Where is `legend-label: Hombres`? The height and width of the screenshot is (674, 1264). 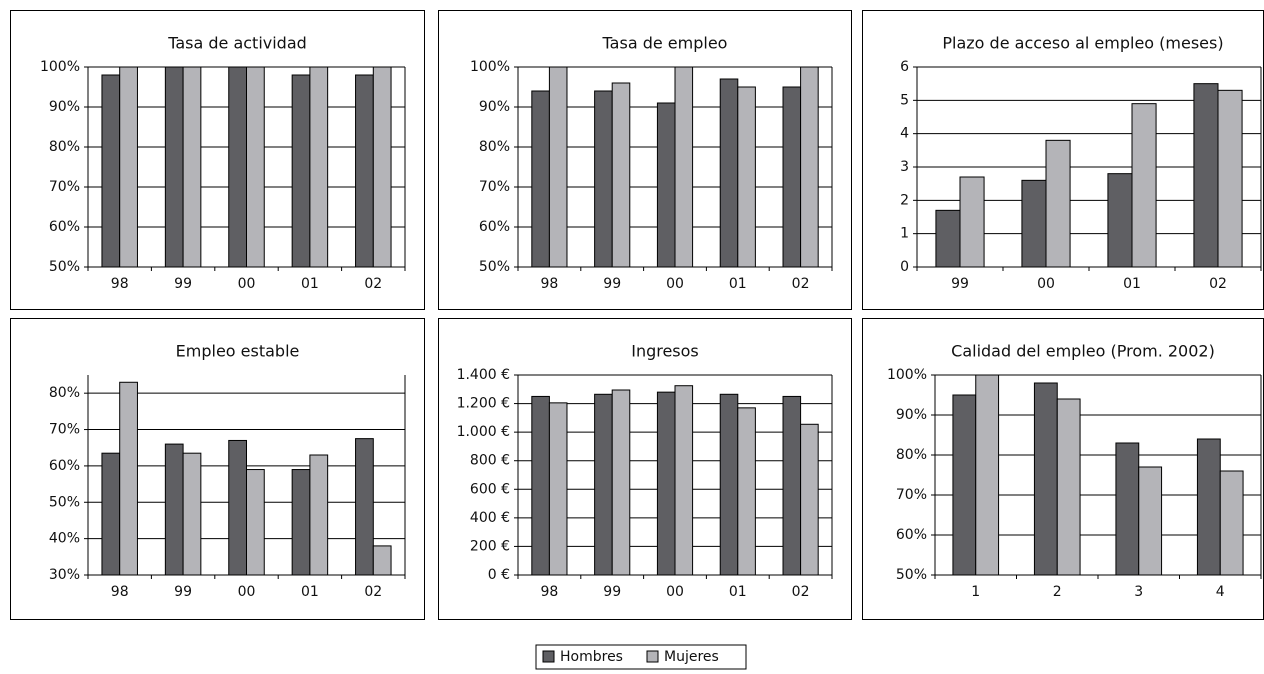
legend-label: Hombres is located at coordinates (591, 657).